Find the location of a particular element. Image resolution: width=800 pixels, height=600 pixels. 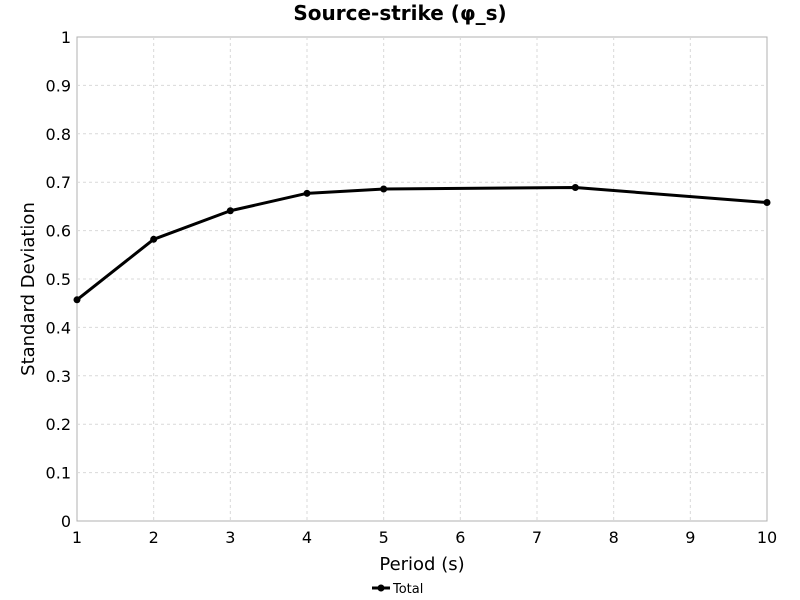

x-tick-label: 7 is located at coordinates (537, 537).